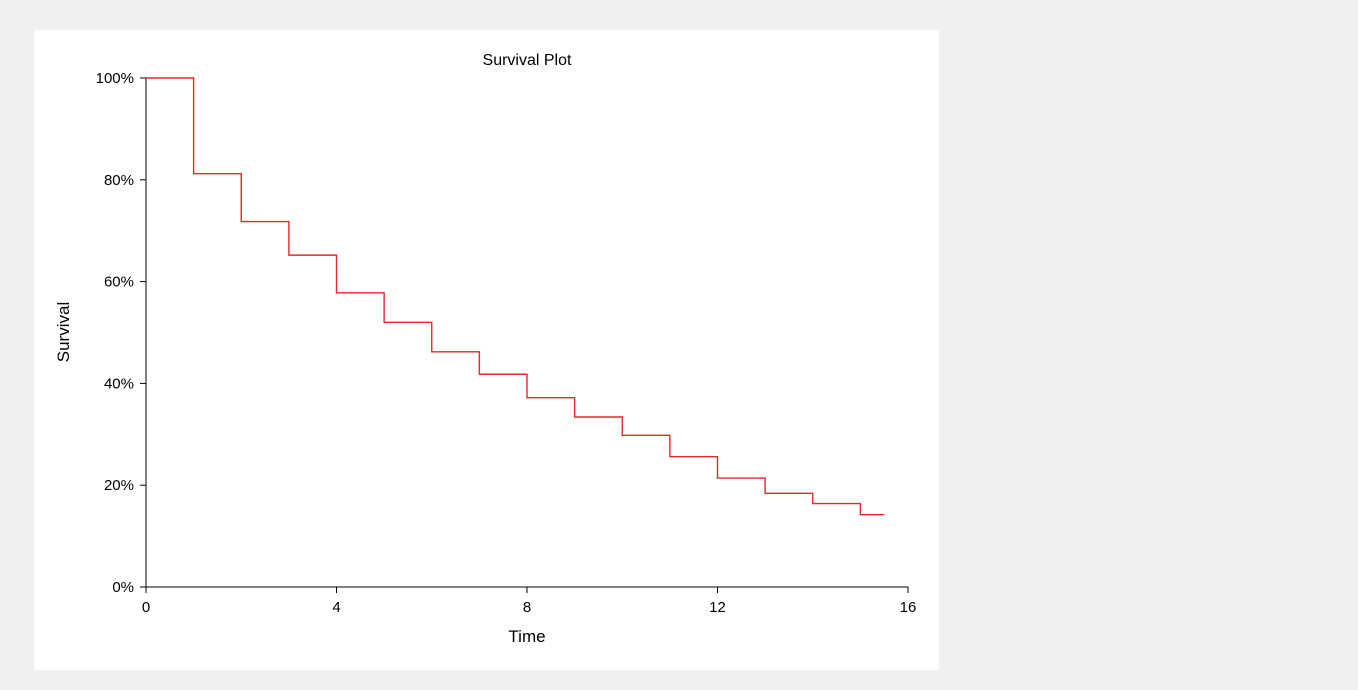 Image resolution: width=1358 pixels, height=690 pixels. Describe the element at coordinates (119, 282) in the screenshot. I see `y-tick-label: 60%` at that location.